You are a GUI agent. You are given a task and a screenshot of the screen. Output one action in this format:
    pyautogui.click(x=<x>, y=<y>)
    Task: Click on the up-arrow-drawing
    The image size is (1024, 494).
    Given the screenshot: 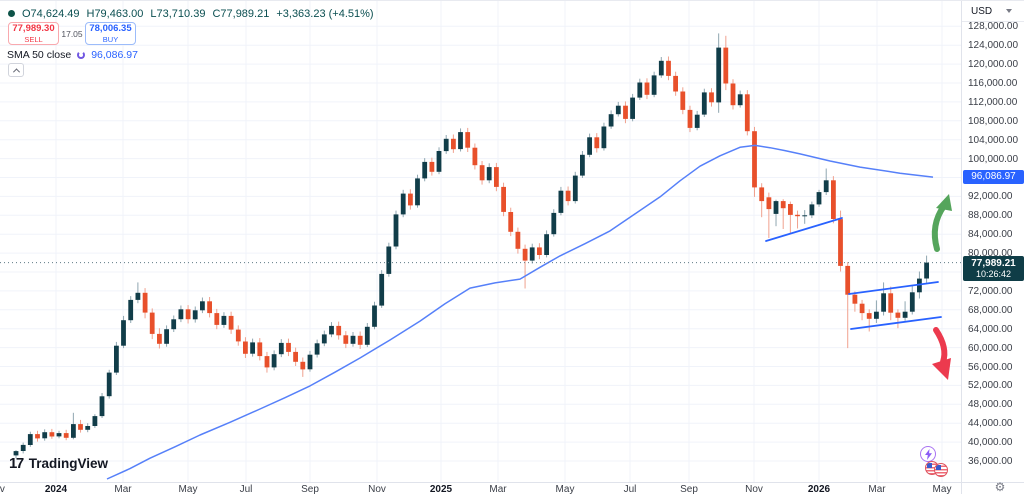 What is the action you would take?
    pyautogui.click(x=941, y=223)
    